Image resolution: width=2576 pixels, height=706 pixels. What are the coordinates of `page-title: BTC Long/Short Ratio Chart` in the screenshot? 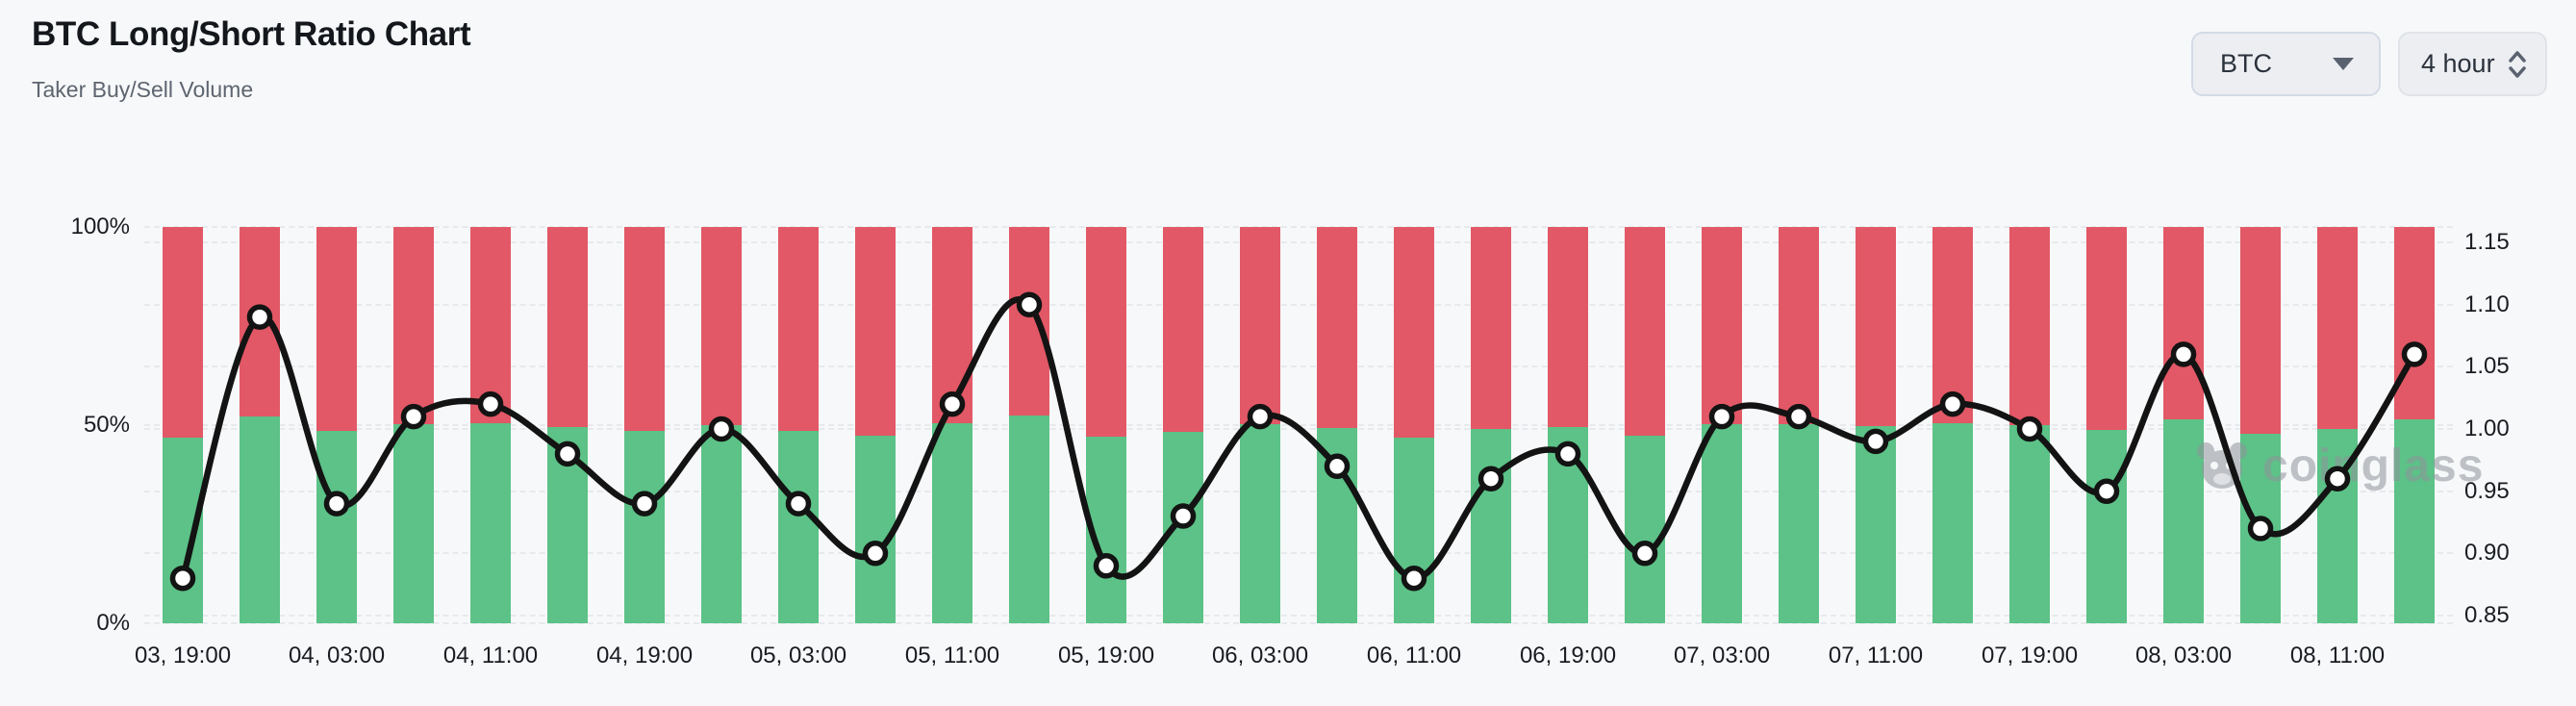 It's located at (251, 34).